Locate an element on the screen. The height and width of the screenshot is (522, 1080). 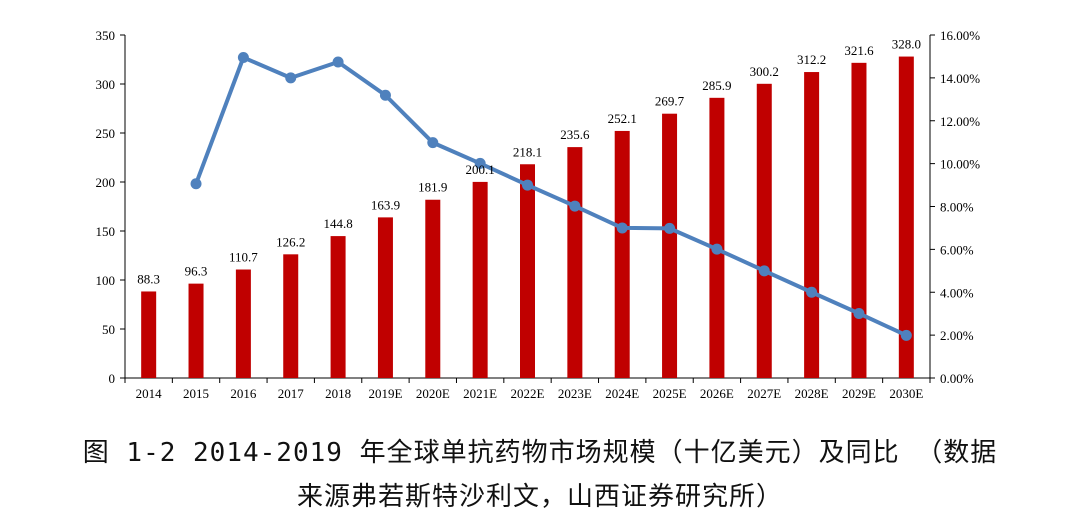
left-y-tick-label: 150 is located at coordinates (106, 231).